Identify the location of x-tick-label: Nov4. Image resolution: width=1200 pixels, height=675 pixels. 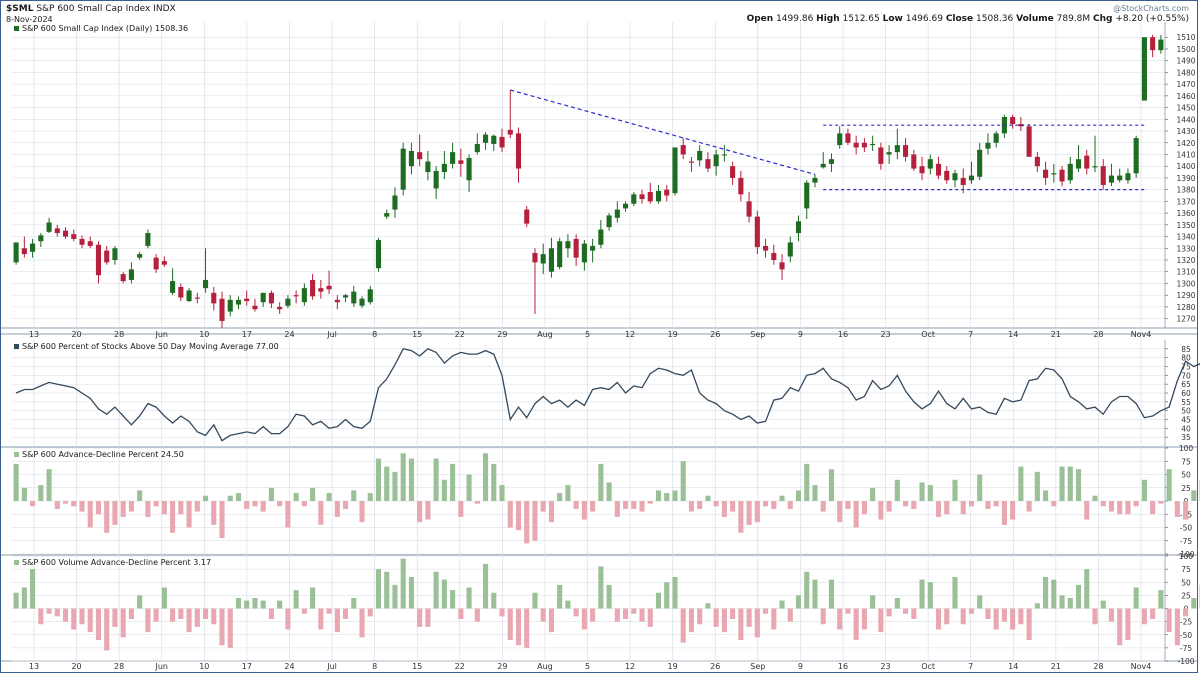
(1141, 334).